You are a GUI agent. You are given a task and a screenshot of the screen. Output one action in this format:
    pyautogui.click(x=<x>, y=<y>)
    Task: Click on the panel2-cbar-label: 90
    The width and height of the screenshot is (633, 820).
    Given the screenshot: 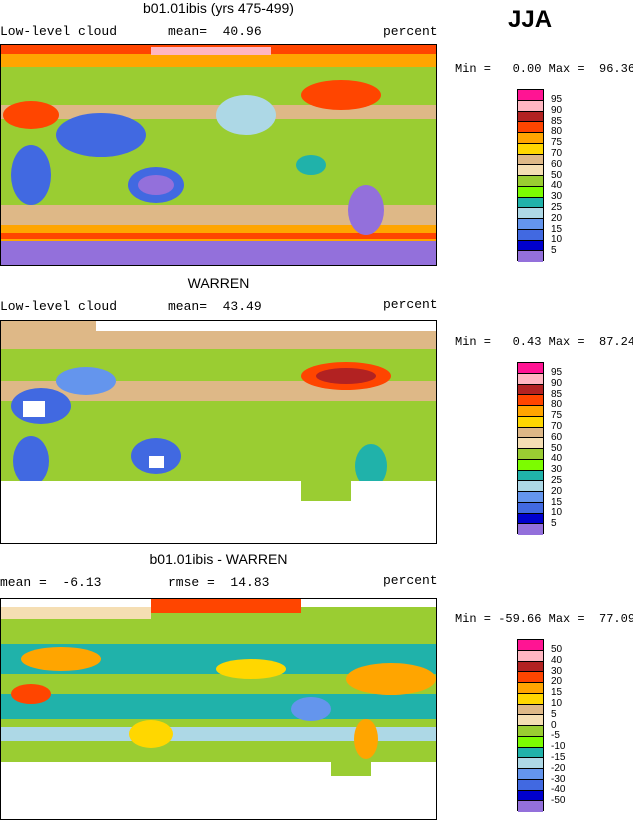 What is the action you would take?
    pyautogui.click(x=557, y=383)
    